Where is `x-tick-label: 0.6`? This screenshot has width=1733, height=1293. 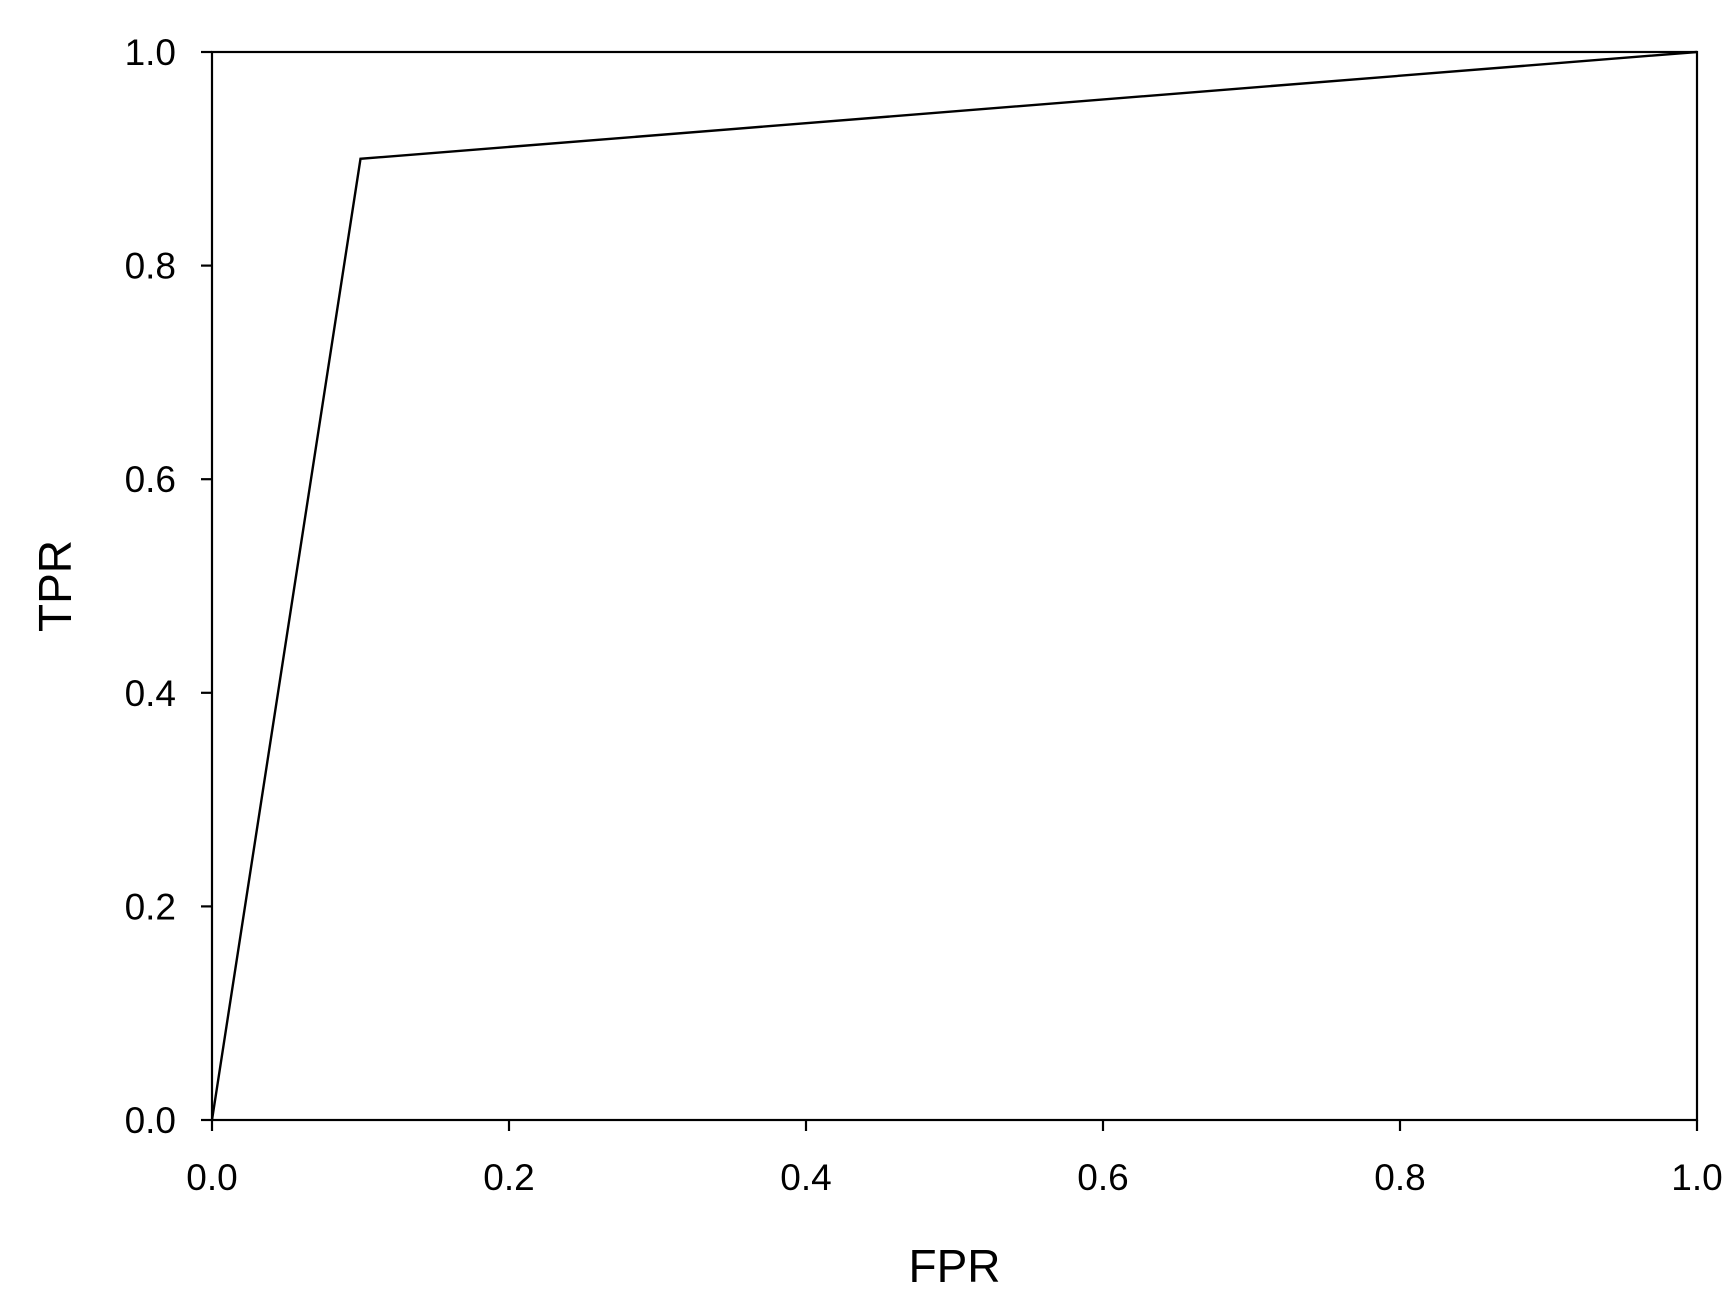 x-tick-label: 0.6 is located at coordinates (1102, 1177).